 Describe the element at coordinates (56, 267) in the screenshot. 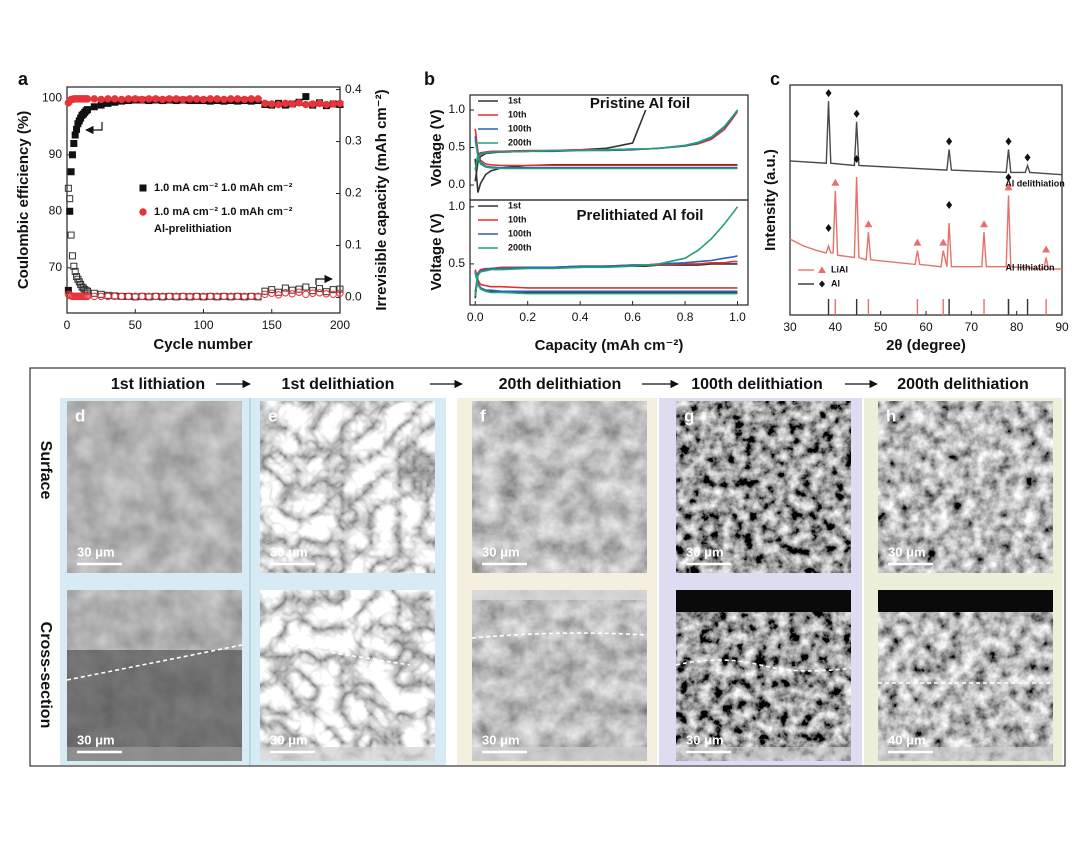

I see `y-tick-label: 70` at that location.